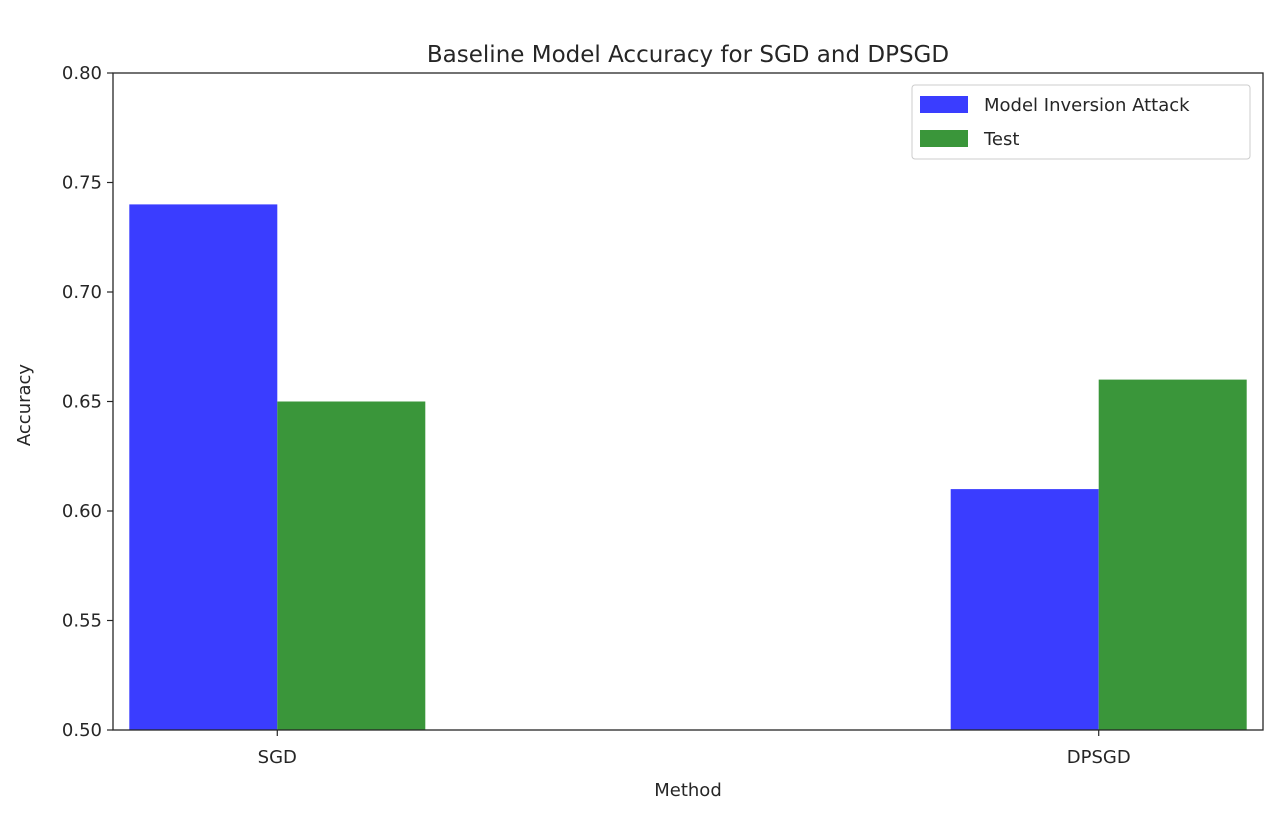  What do you see at coordinates (203, 467) in the screenshot?
I see `bar-model-inversion-attack-sgd` at bounding box center [203, 467].